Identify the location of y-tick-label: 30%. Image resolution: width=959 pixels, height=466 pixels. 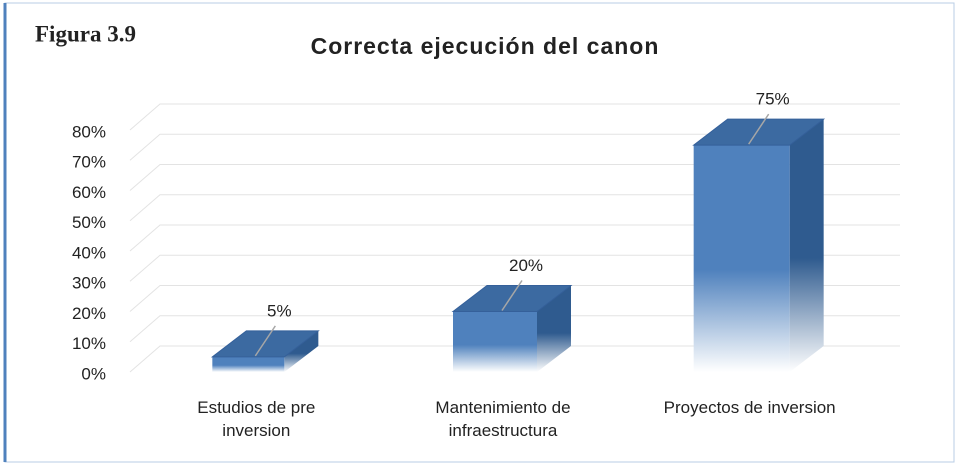
(89, 283).